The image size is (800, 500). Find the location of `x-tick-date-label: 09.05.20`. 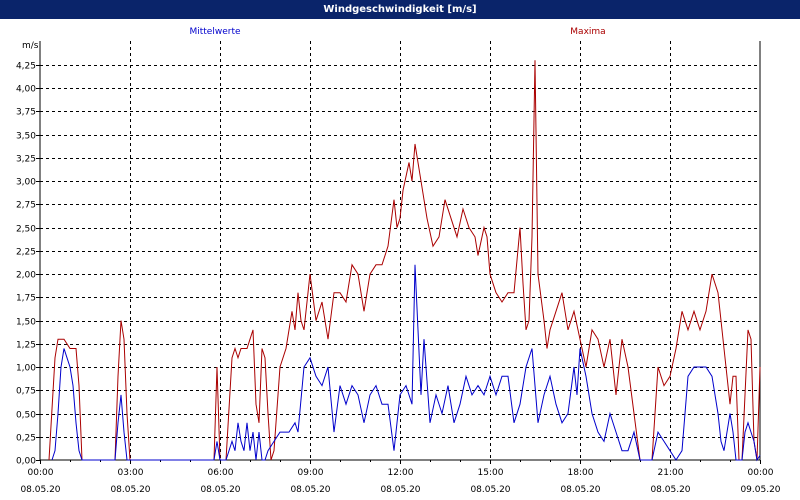

x-tick-date-label: 09.05.20 is located at coordinates (760, 490).